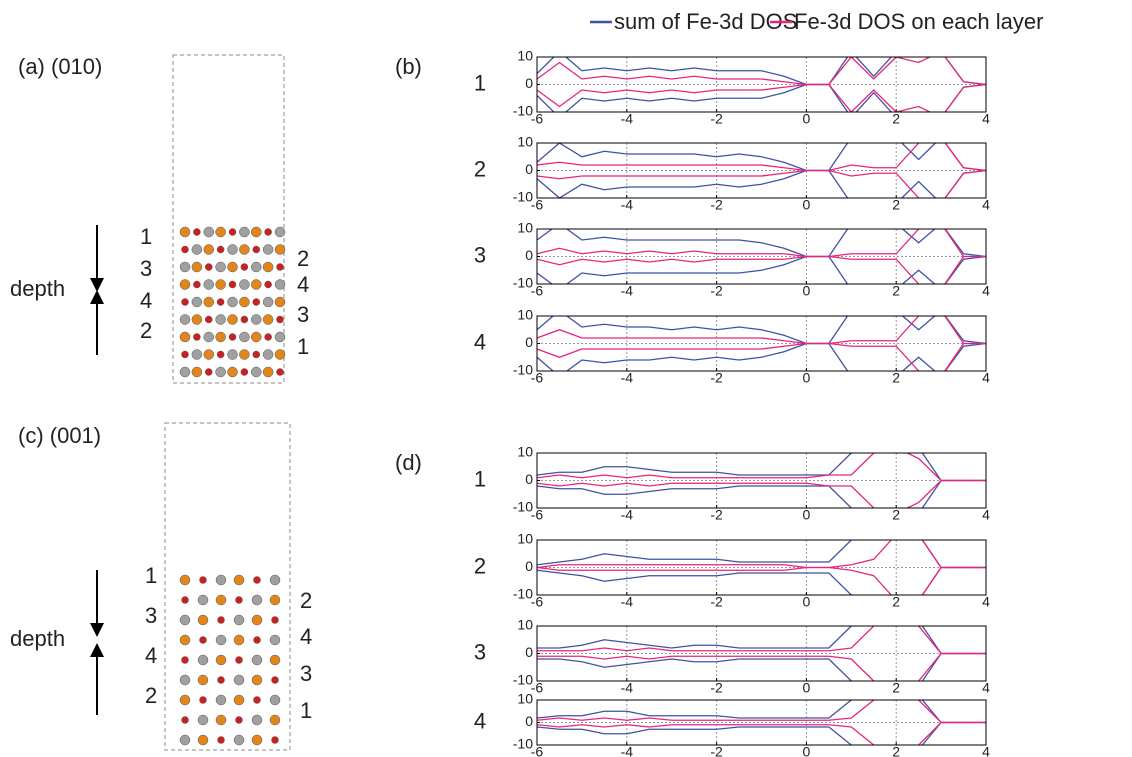 The height and width of the screenshot is (757, 1132). I want to click on cell-box, so click(228, 219).